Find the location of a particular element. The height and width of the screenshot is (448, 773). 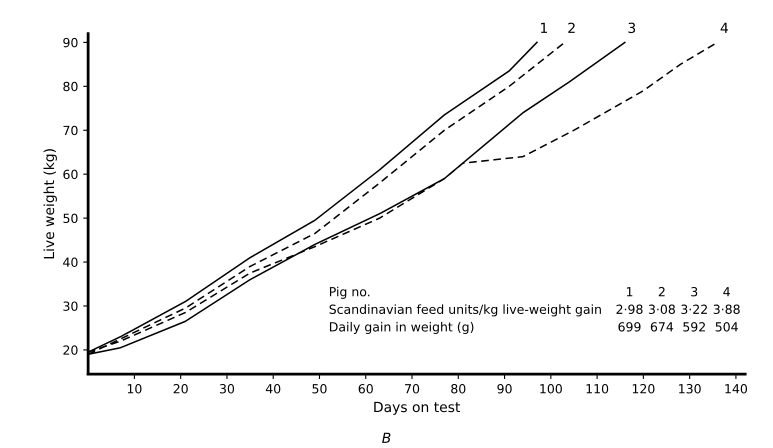

series-label: 4 is located at coordinates (724, 27).